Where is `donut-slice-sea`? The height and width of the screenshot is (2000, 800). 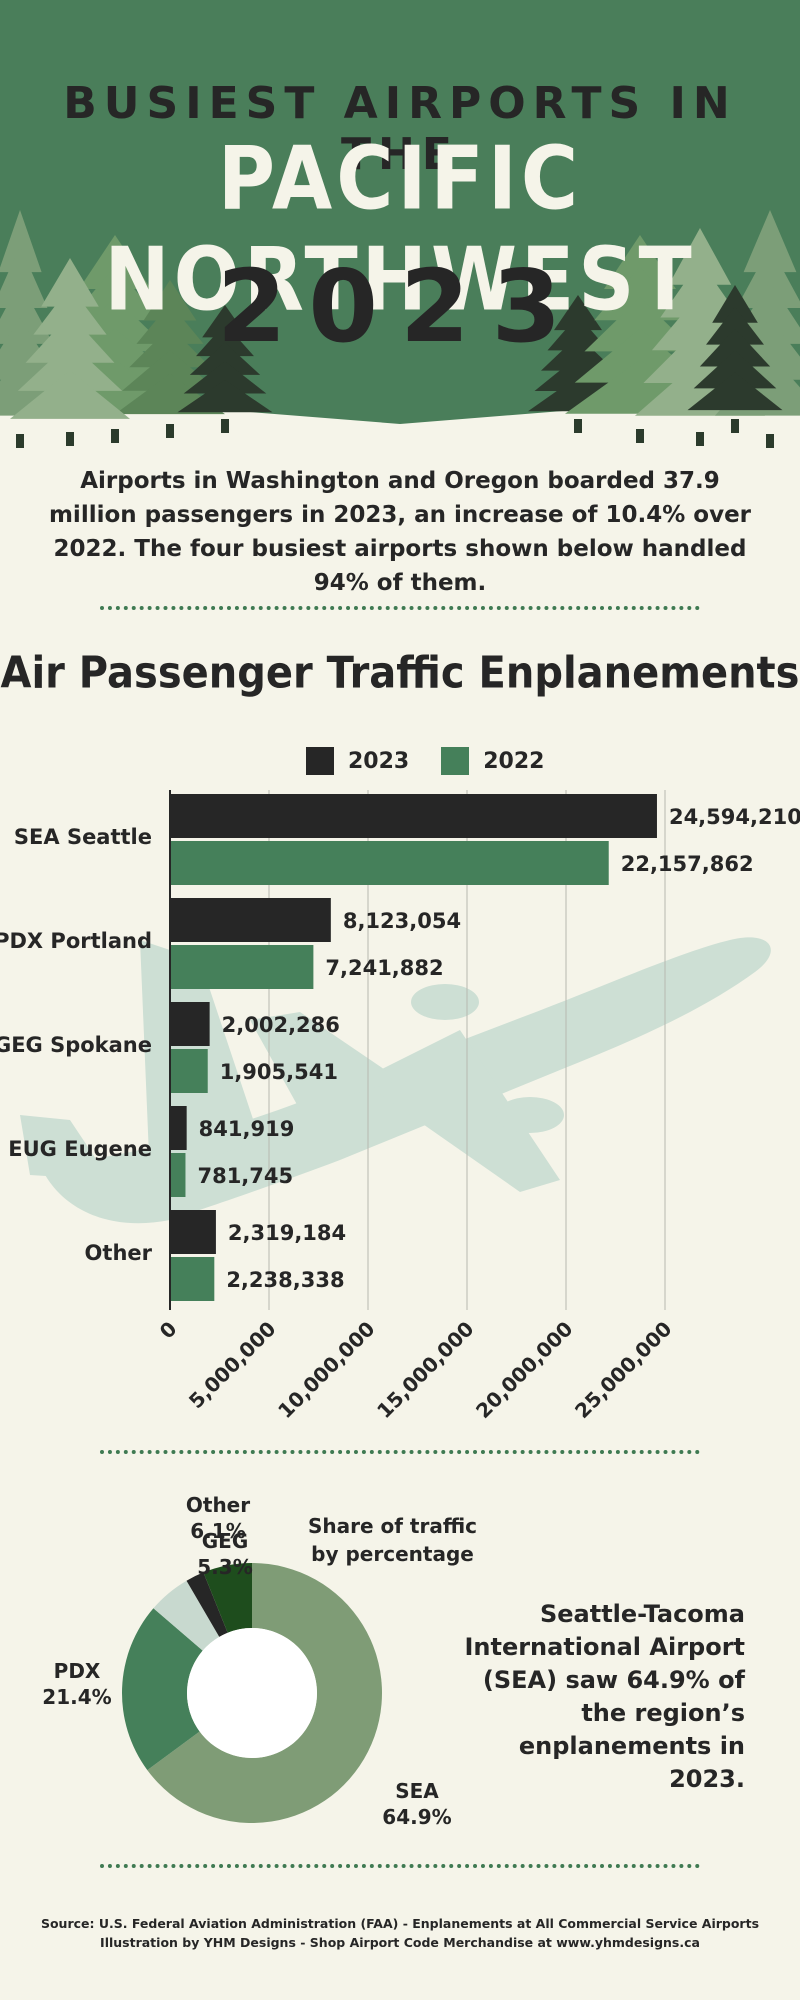
donut-slice-sea is located at coordinates (264, 1693).